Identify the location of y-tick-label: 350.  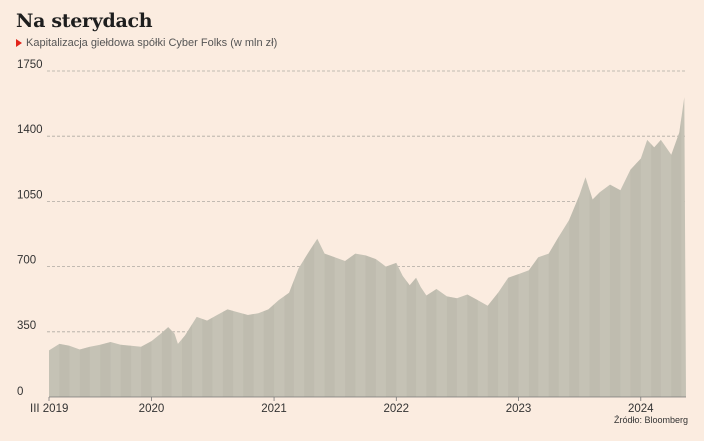
(26, 326).